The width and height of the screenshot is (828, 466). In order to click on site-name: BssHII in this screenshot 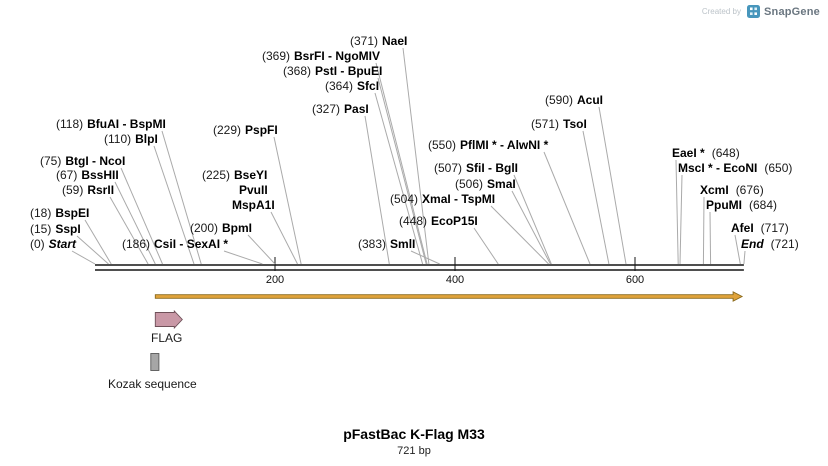, I will do `click(100, 175)`.